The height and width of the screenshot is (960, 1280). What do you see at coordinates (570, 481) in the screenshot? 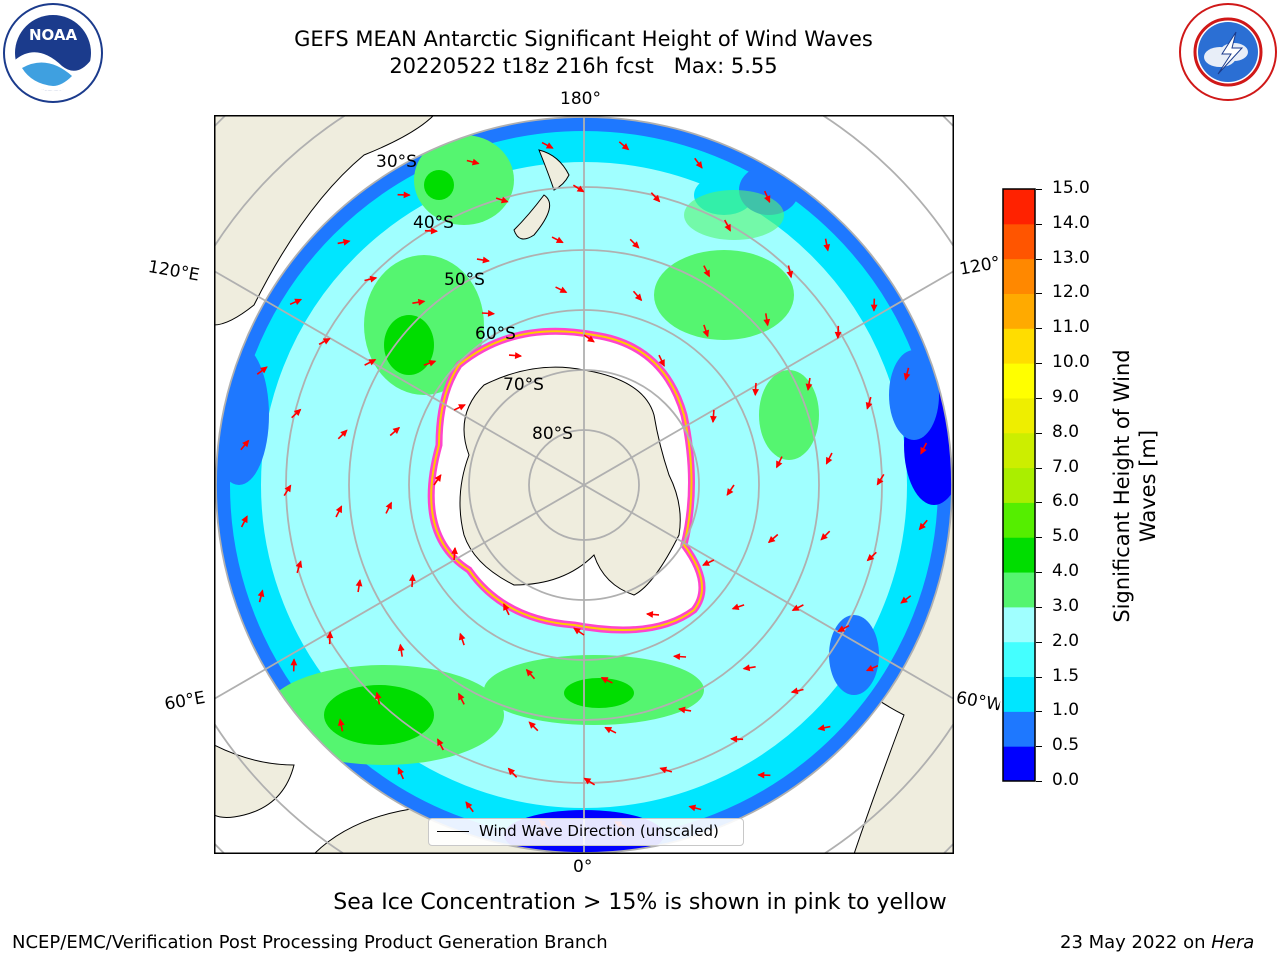
I see `antarctica-land` at bounding box center [570, 481].